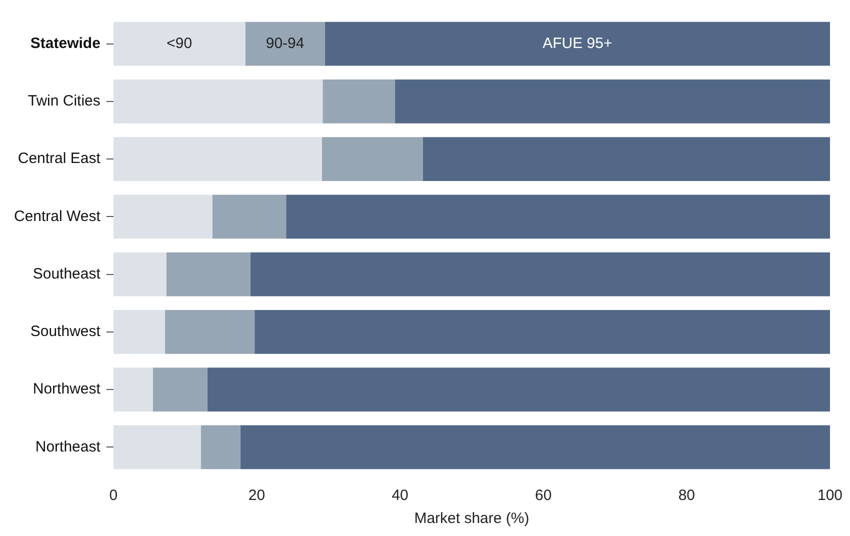  What do you see at coordinates (68, 447) in the screenshot?
I see `y-tick-label: Northeast` at bounding box center [68, 447].